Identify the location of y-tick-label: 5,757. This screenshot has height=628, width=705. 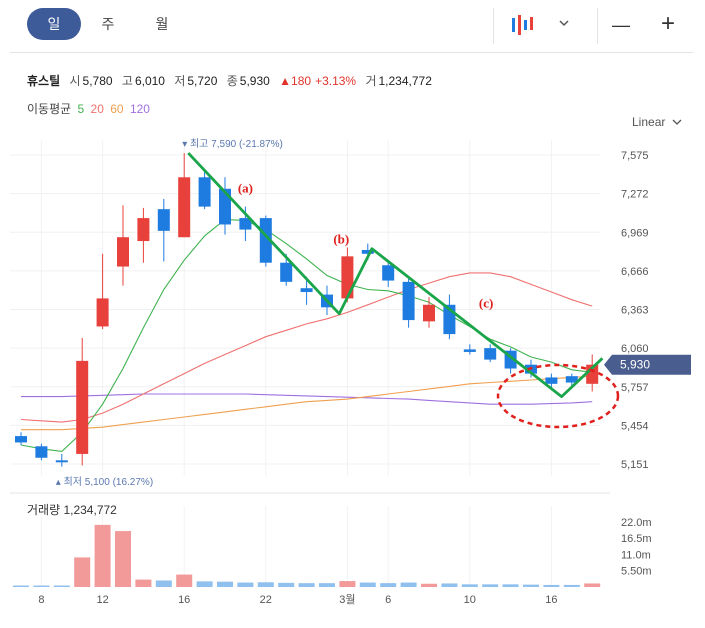
(635, 388).